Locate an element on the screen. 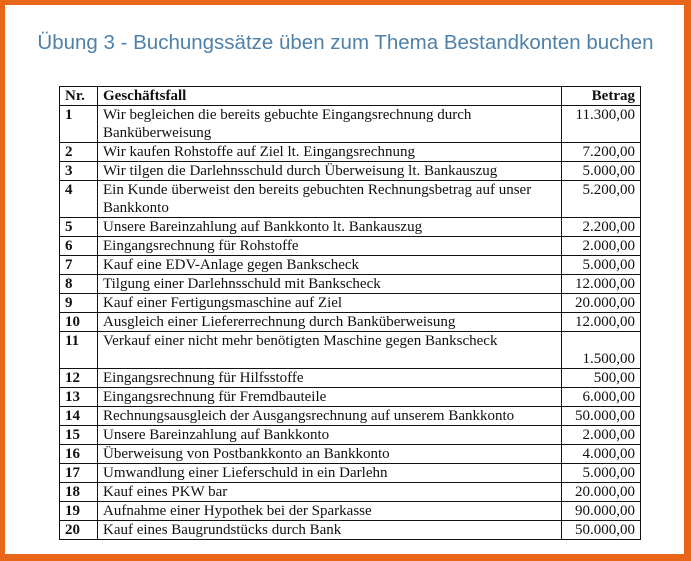  row-description: Unsere Bareinzahlung auf Bankkonto is located at coordinates (329, 435).